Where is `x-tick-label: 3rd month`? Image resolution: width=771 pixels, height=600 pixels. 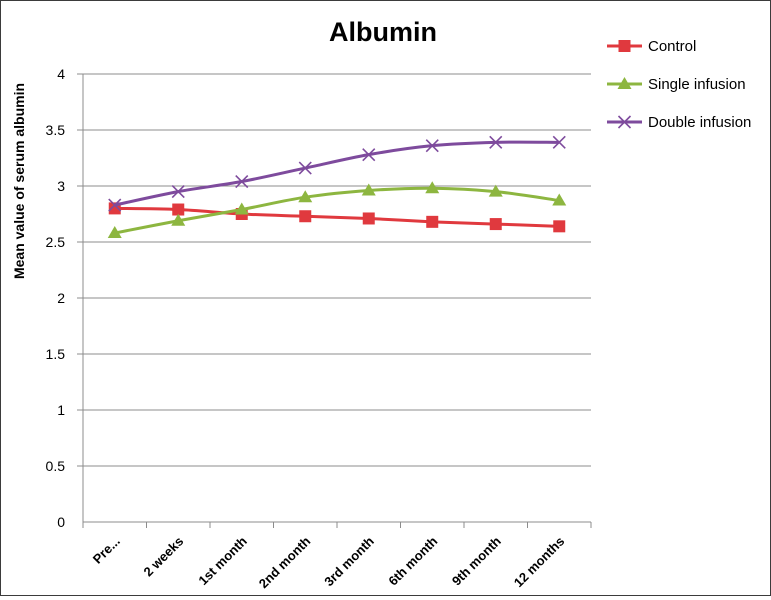
x-tick-label: 3rd month is located at coordinates (349, 561).